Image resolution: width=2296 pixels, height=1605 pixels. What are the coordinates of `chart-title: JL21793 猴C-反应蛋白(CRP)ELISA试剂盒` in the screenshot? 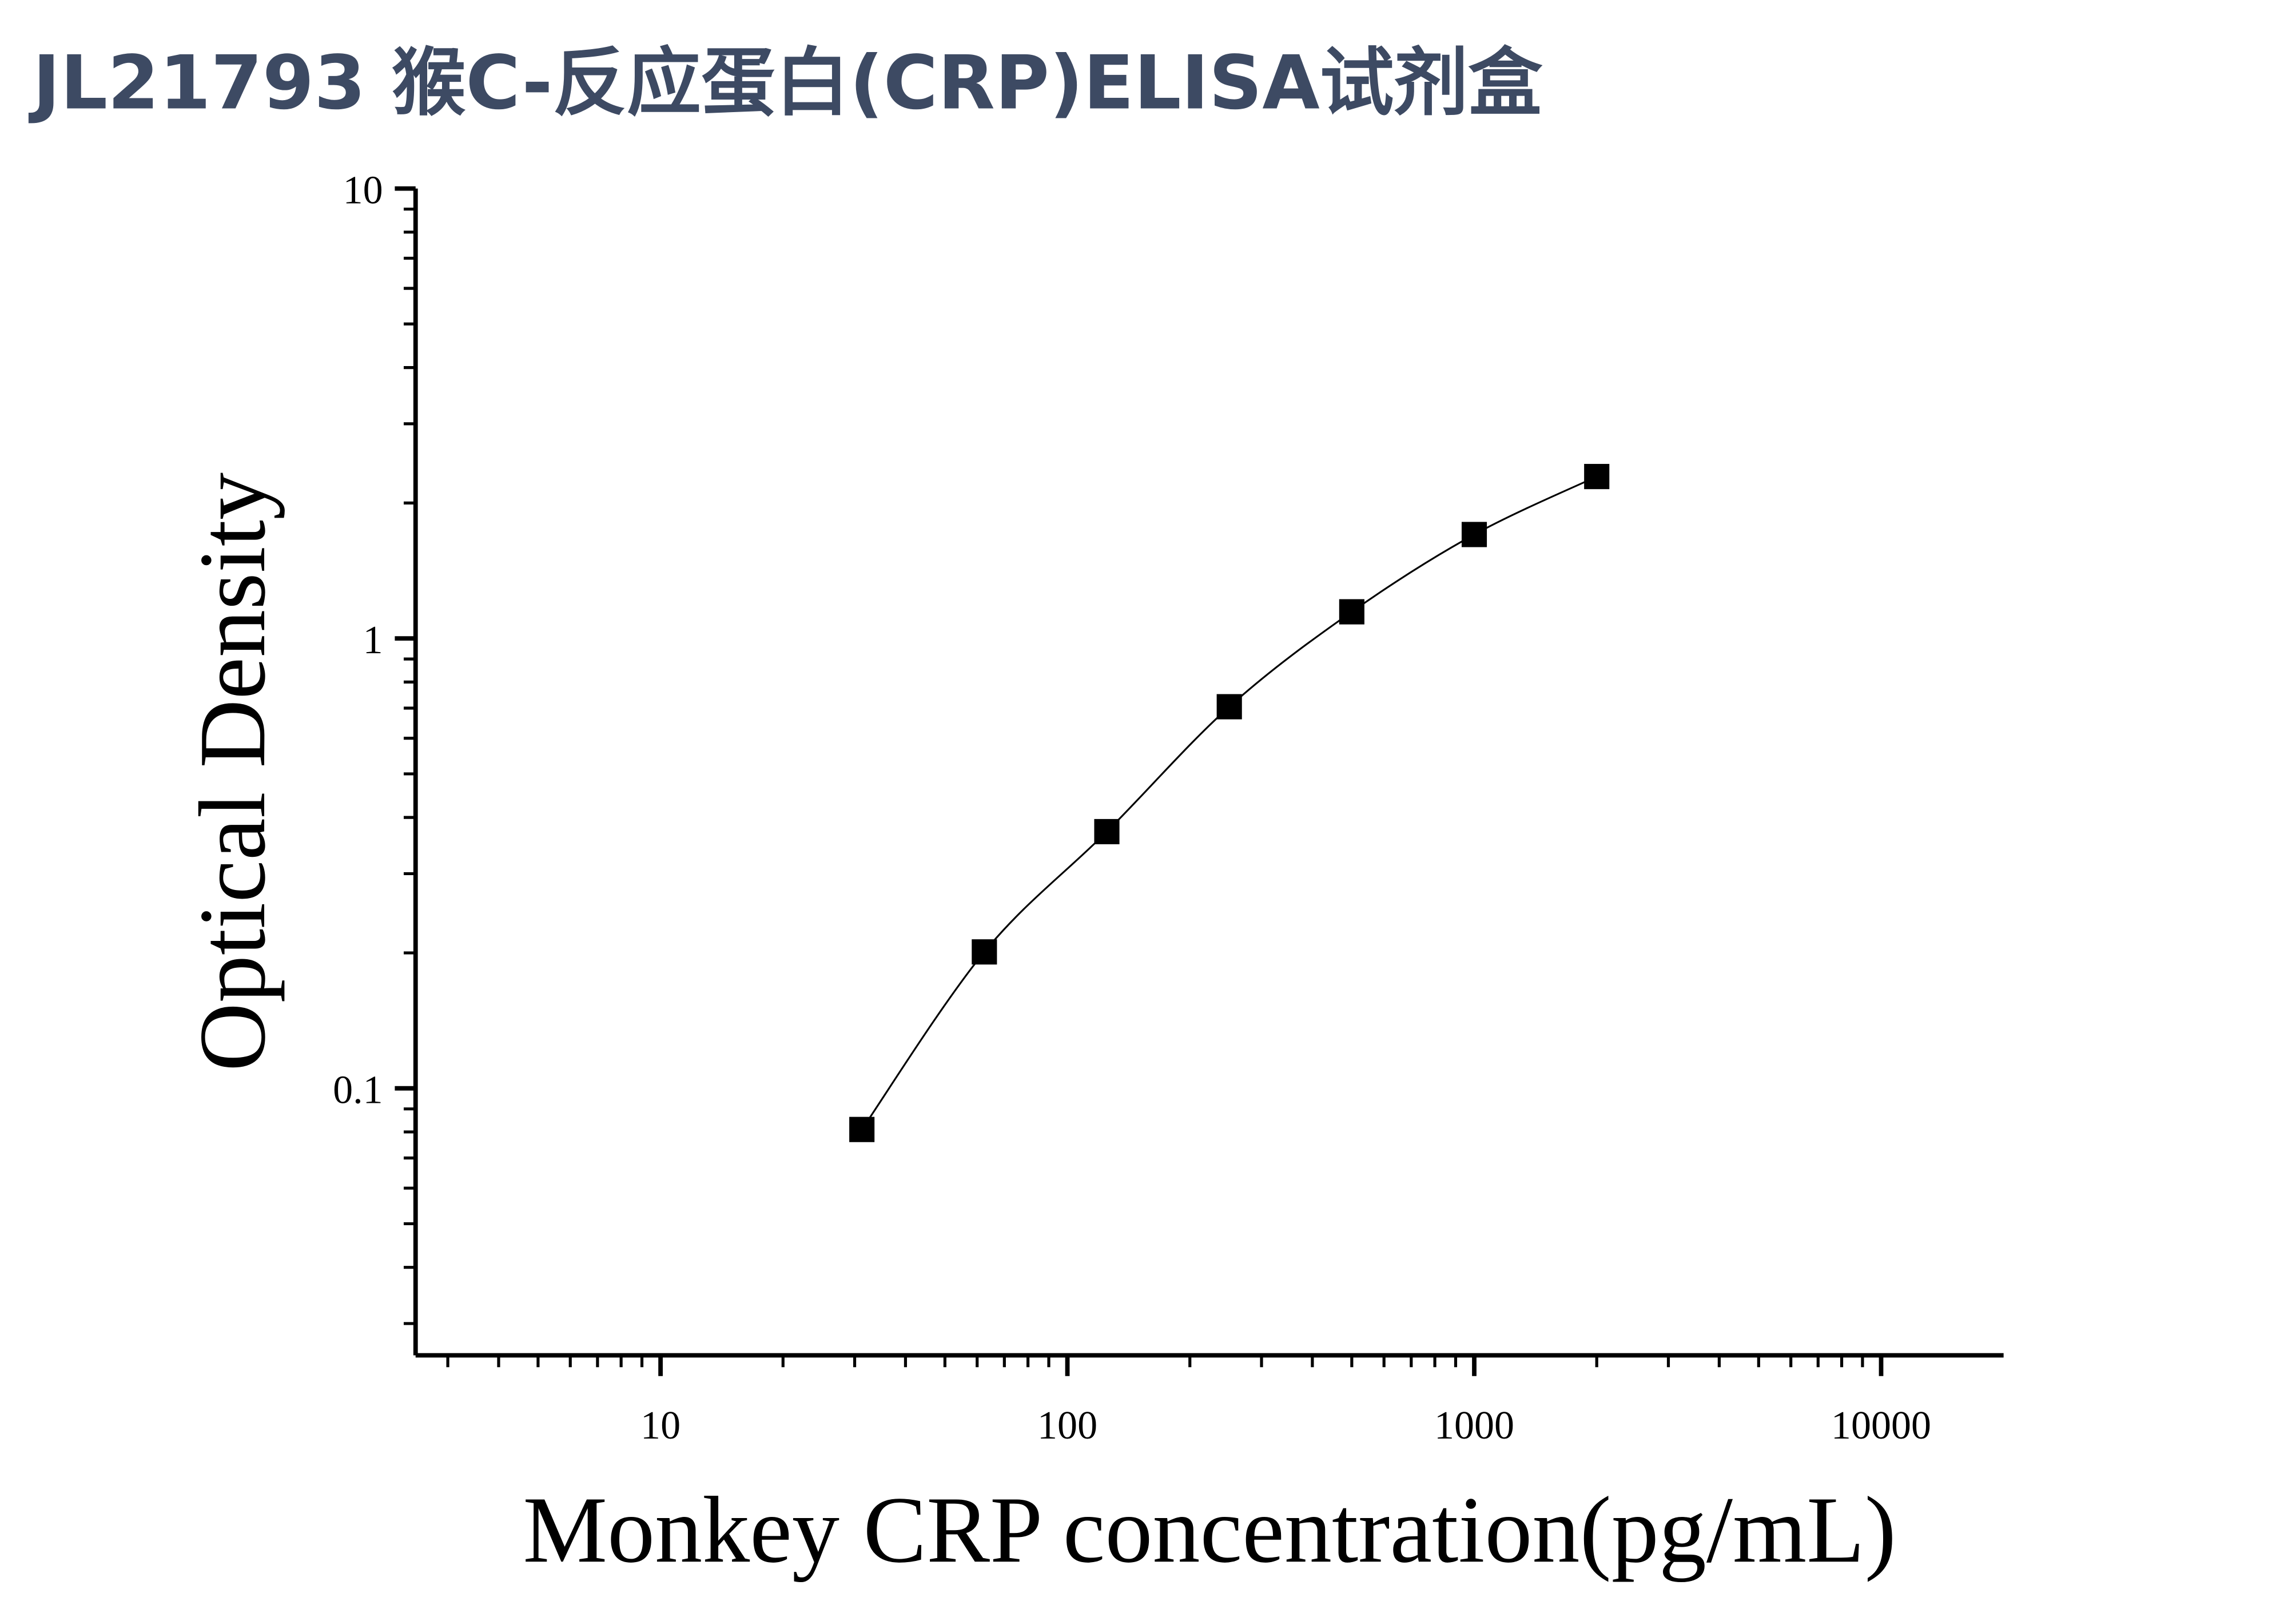 It's located at (785, 82).